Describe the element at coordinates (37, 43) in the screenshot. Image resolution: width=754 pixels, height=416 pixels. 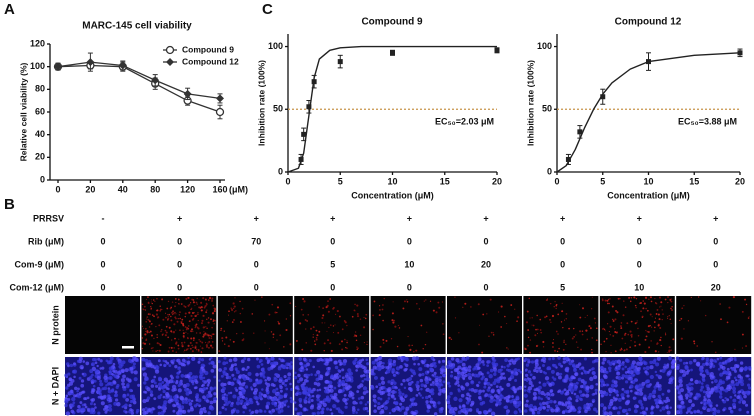
I see `y-tick-label: 120` at that location.